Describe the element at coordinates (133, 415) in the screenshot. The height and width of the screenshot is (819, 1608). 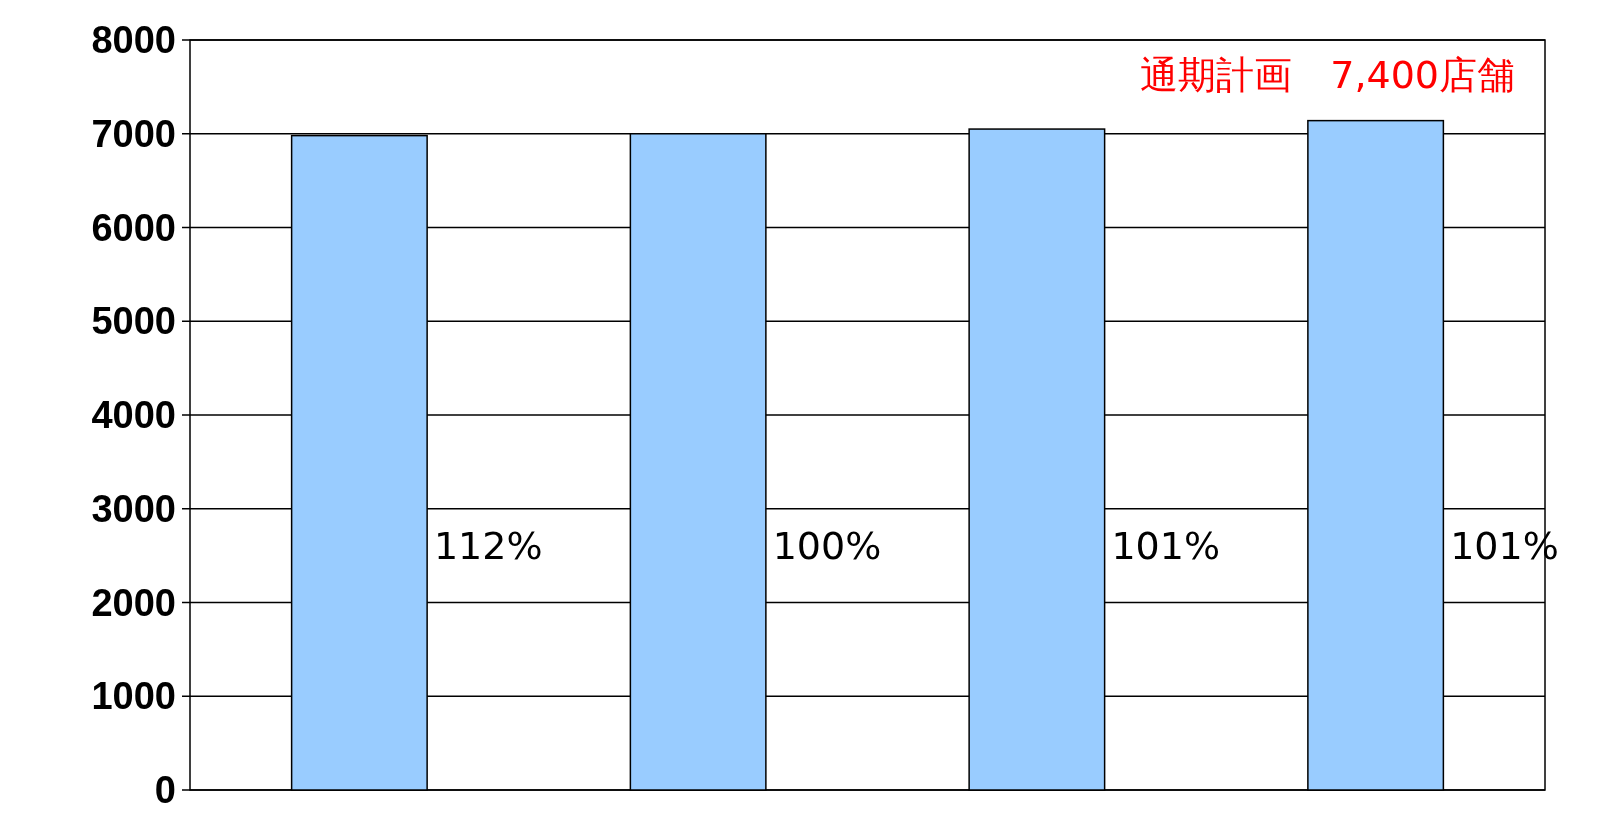
I see `y-tick-label: 4000` at that location.